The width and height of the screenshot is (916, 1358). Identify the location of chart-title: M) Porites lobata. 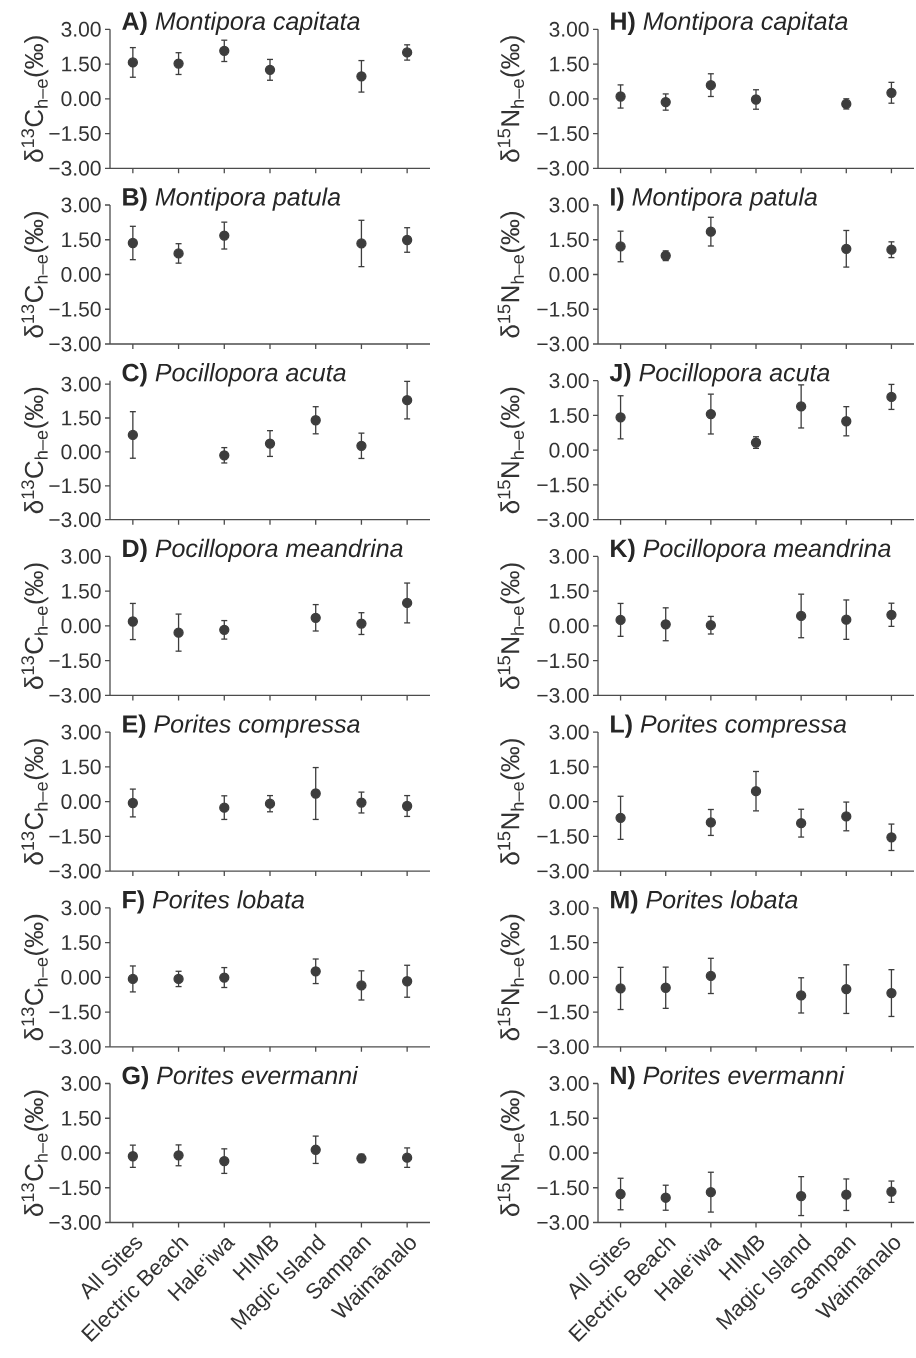
(704, 902).